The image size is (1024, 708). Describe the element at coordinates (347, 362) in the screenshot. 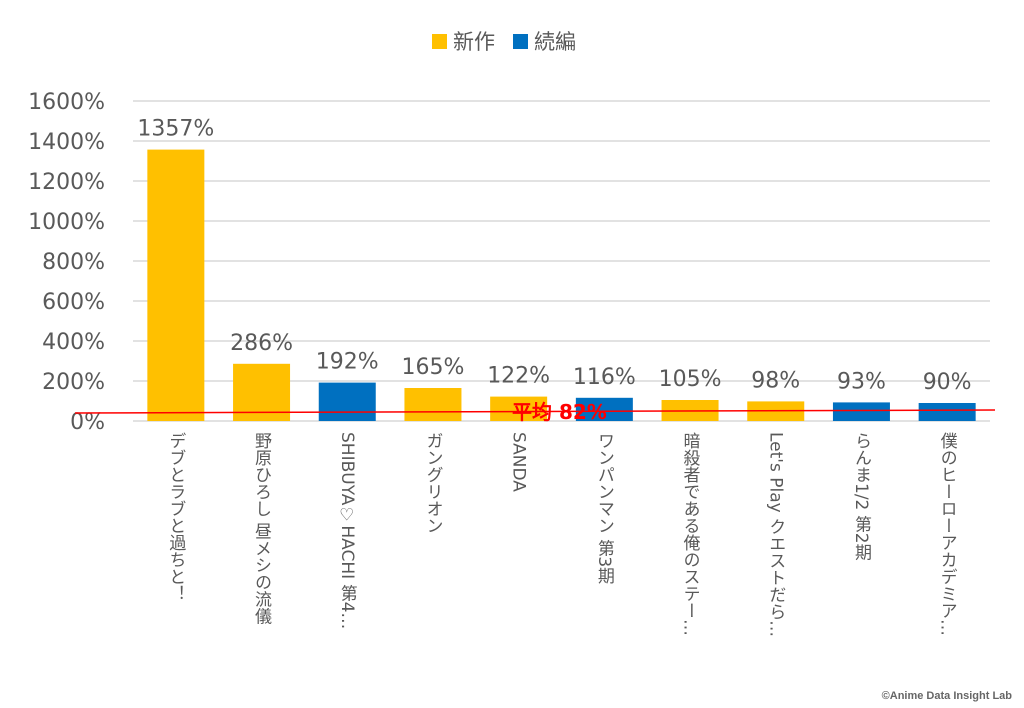

I see `data-label: 192%` at that location.